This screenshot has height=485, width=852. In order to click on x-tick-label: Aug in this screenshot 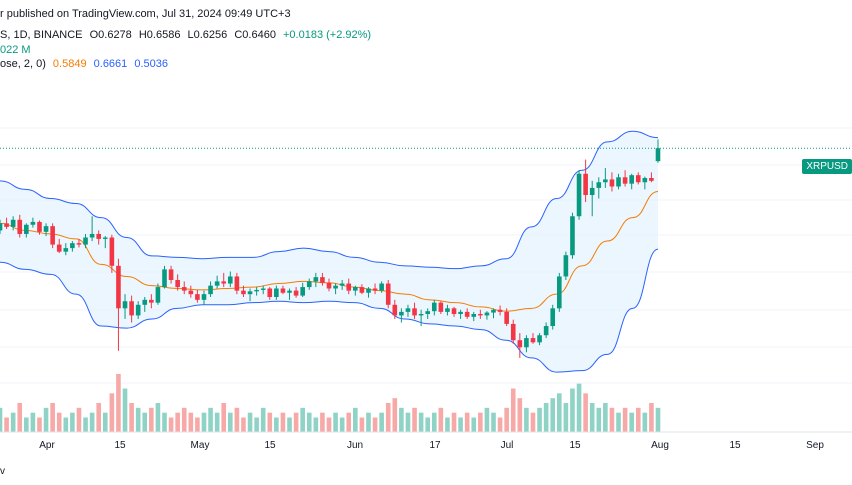, I will do `click(660, 445)`.